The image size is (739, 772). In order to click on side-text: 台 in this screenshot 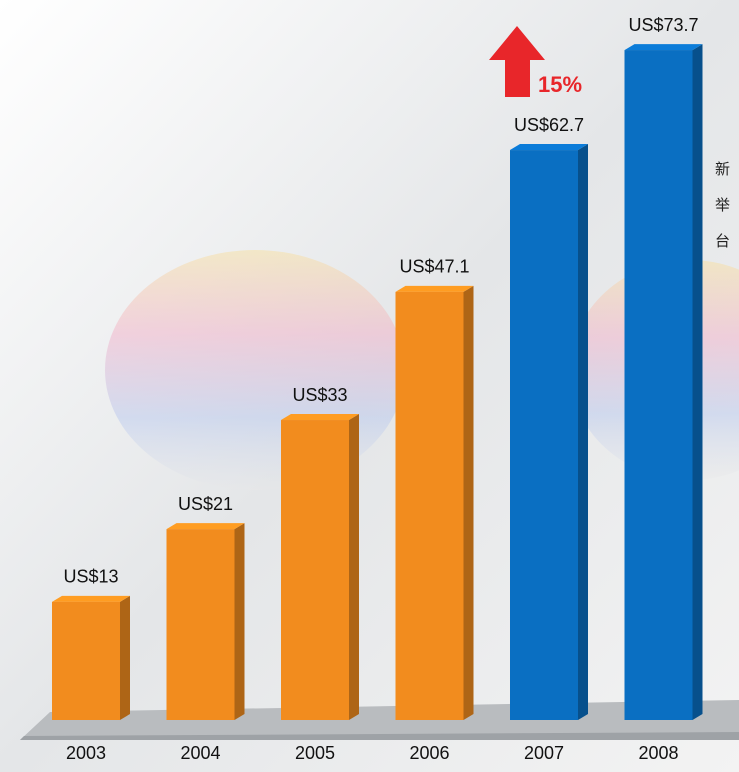, I will do `click(722, 241)`.